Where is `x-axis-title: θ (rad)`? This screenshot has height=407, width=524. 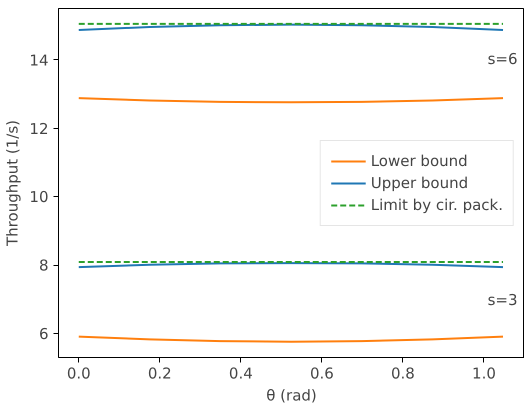
x-axis-title: θ (rad) is located at coordinates (291, 395).